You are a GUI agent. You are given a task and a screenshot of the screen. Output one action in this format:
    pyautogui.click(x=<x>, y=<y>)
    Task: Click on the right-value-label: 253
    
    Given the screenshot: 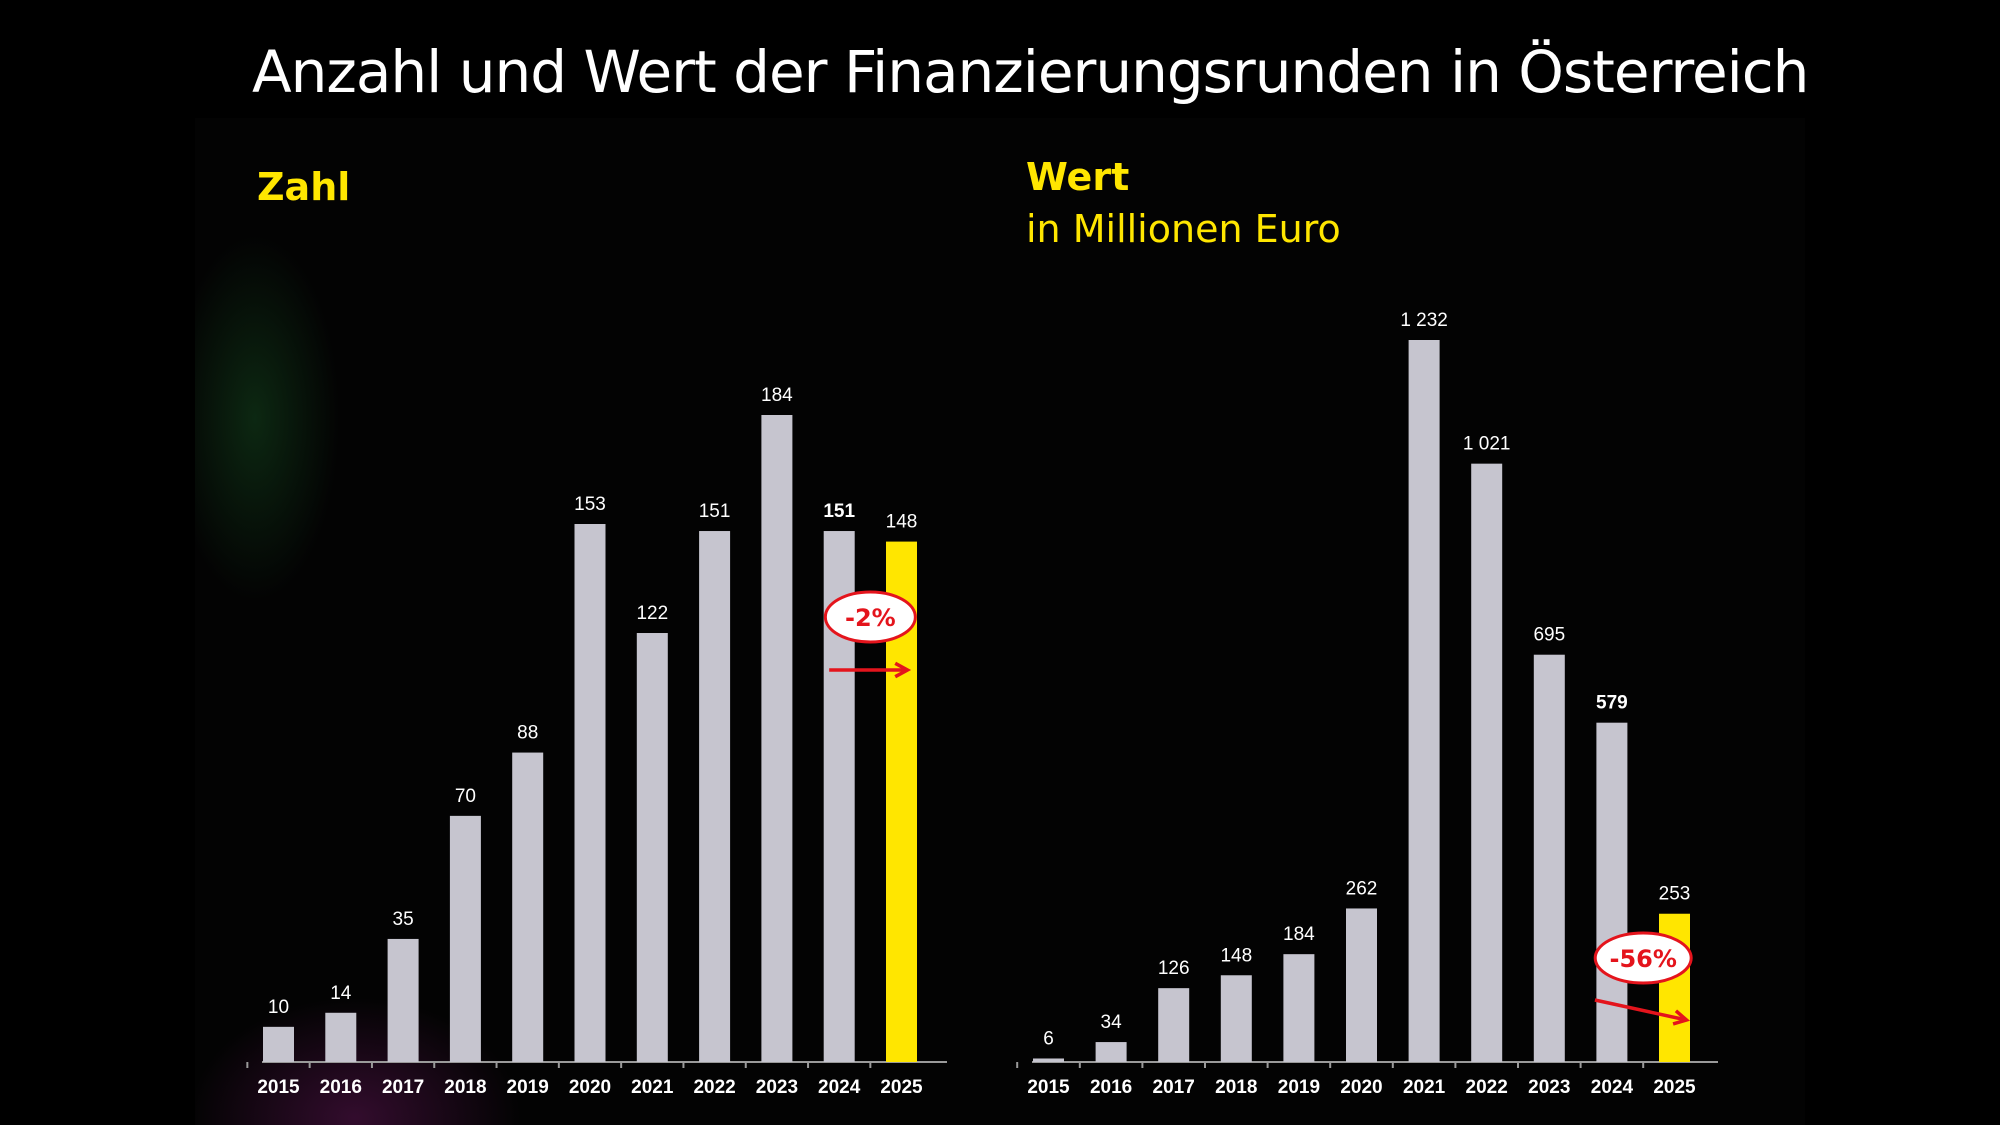 What is the action you would take?
    pyautogui.click(x=1675, y=894)
    